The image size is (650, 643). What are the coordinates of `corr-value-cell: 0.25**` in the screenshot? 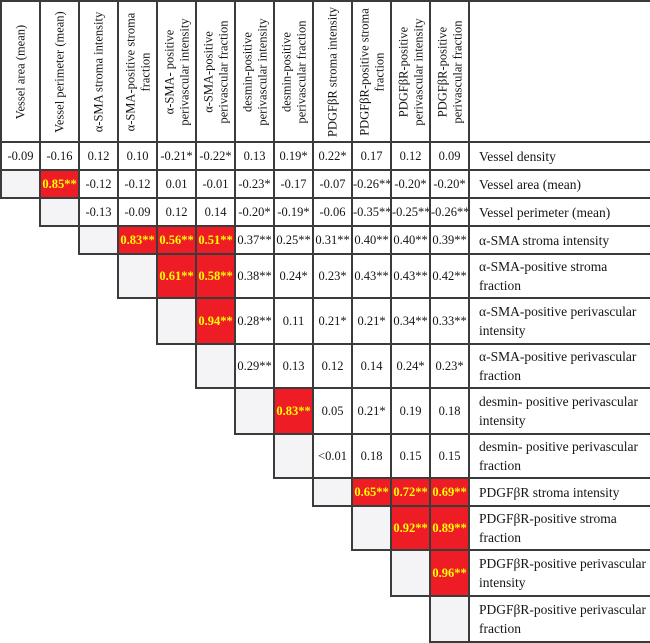 It's located at (293, 240).